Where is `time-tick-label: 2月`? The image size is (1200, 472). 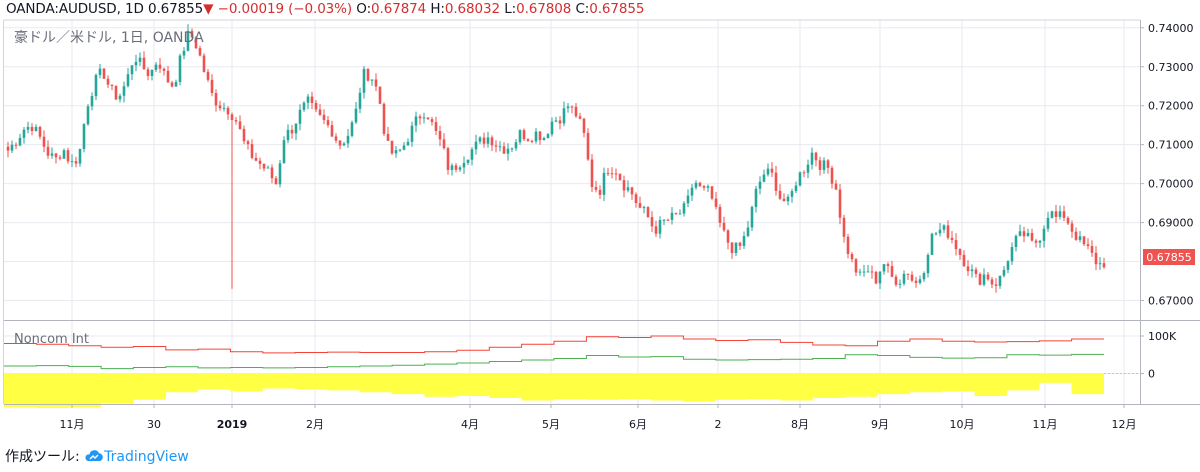 time-tick-label: 2月 is located at coordinates (315, 424).